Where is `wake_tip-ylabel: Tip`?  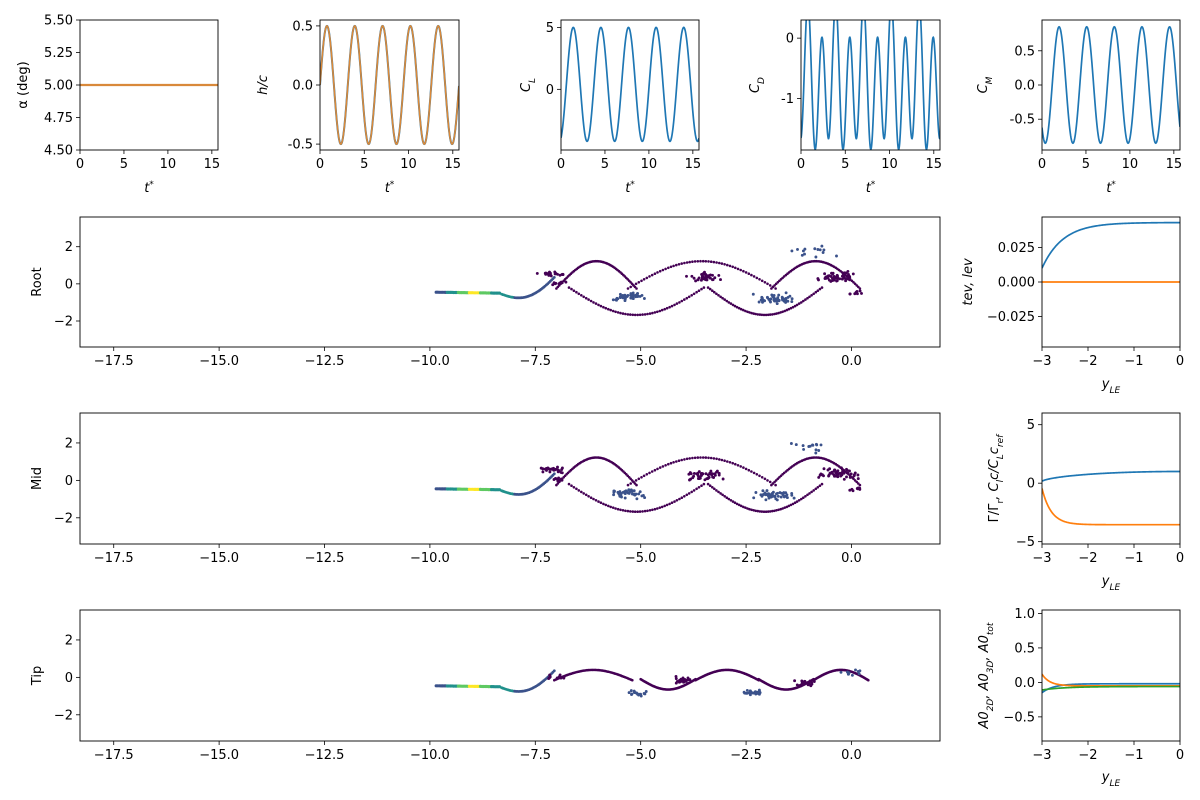
wake_tip-ylabel: Tip is located at coordinates (37, 676).